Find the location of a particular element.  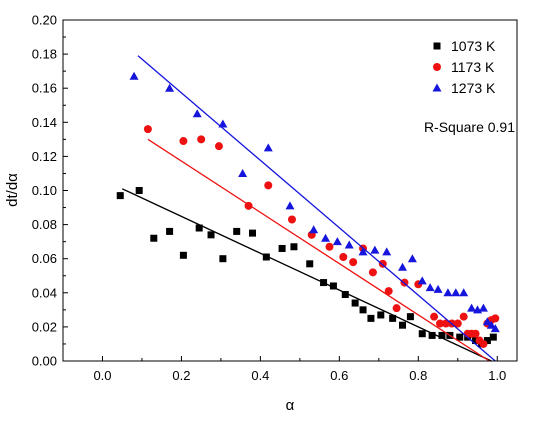

legend-label-2: 1173 K is located at coordinates (473, 67).